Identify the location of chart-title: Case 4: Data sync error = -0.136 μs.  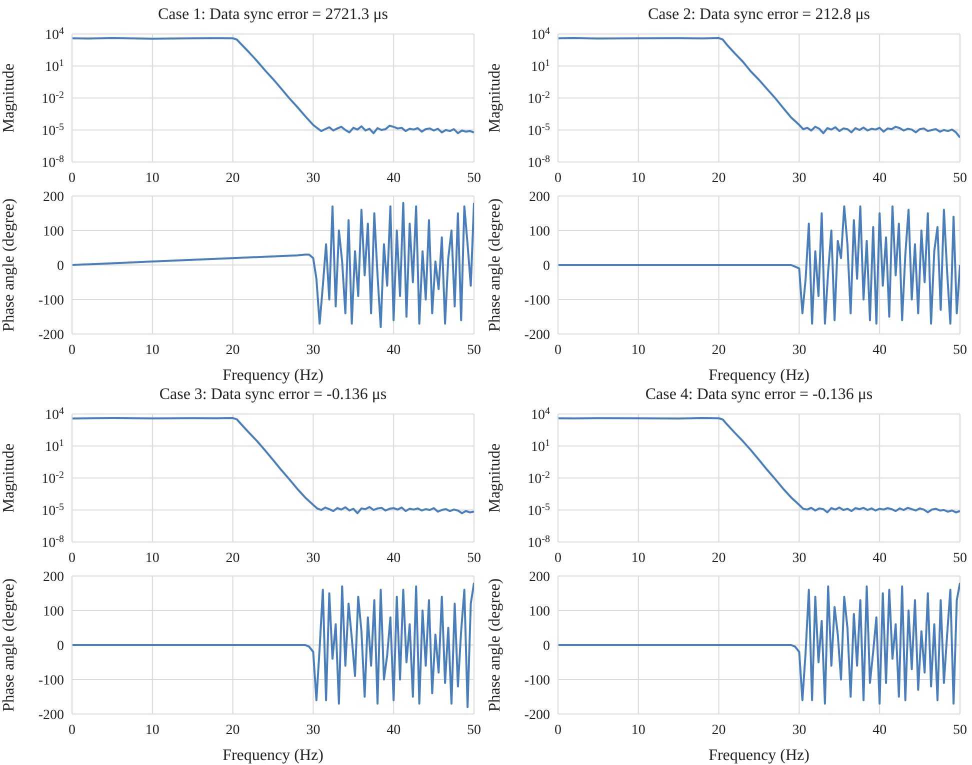
(759, 395).